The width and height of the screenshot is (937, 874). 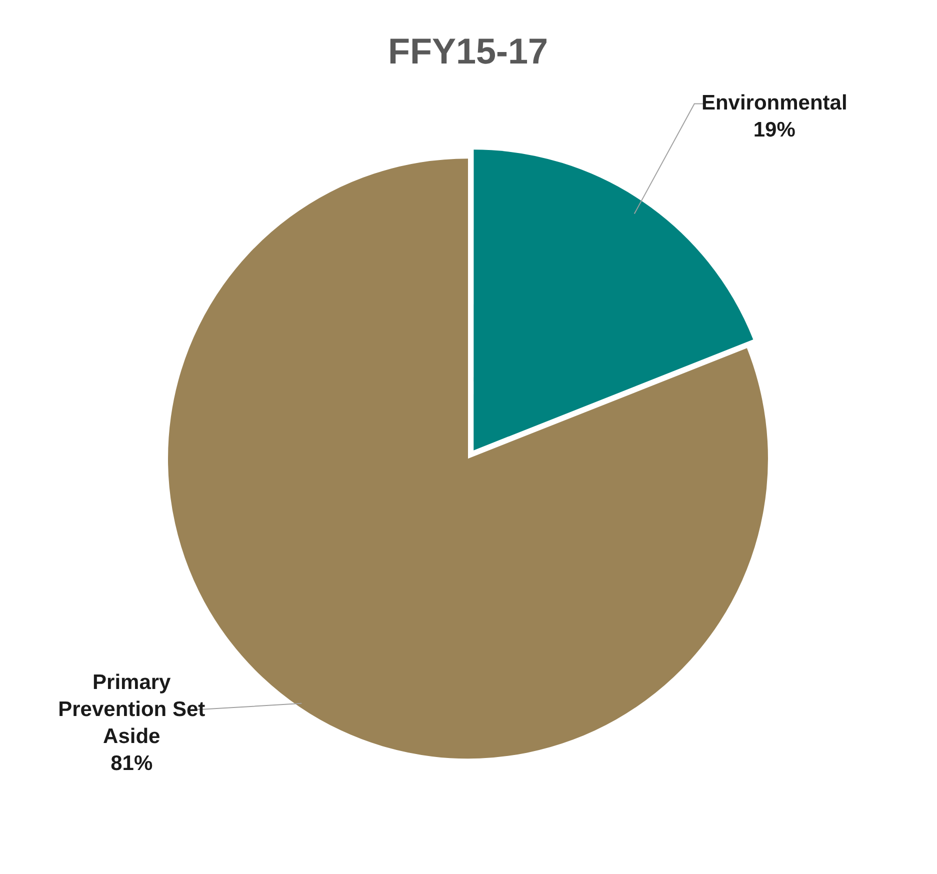 What do you see at coordinates (468, 51) in the screenshot?
I see `chart-title: FFY15-17` at bounding box center [468, 51].